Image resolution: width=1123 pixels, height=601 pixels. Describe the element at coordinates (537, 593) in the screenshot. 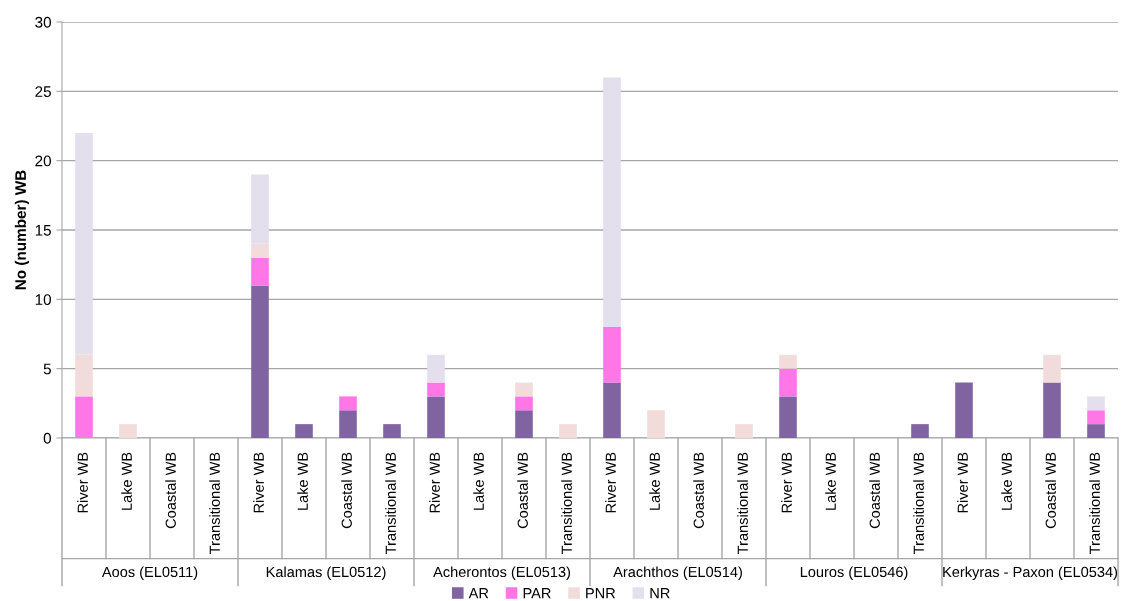

I see `legend-label: PAR` at that location.